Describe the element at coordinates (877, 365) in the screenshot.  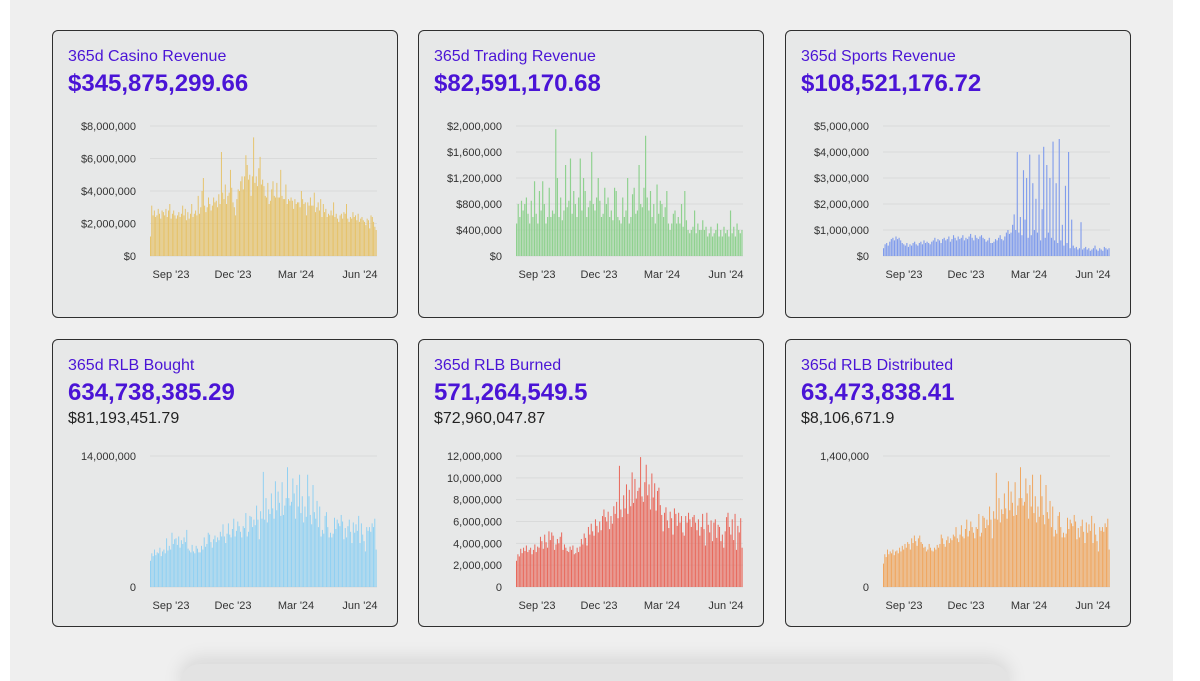
I see `card-title: 365d RLB Distributed` at that location.